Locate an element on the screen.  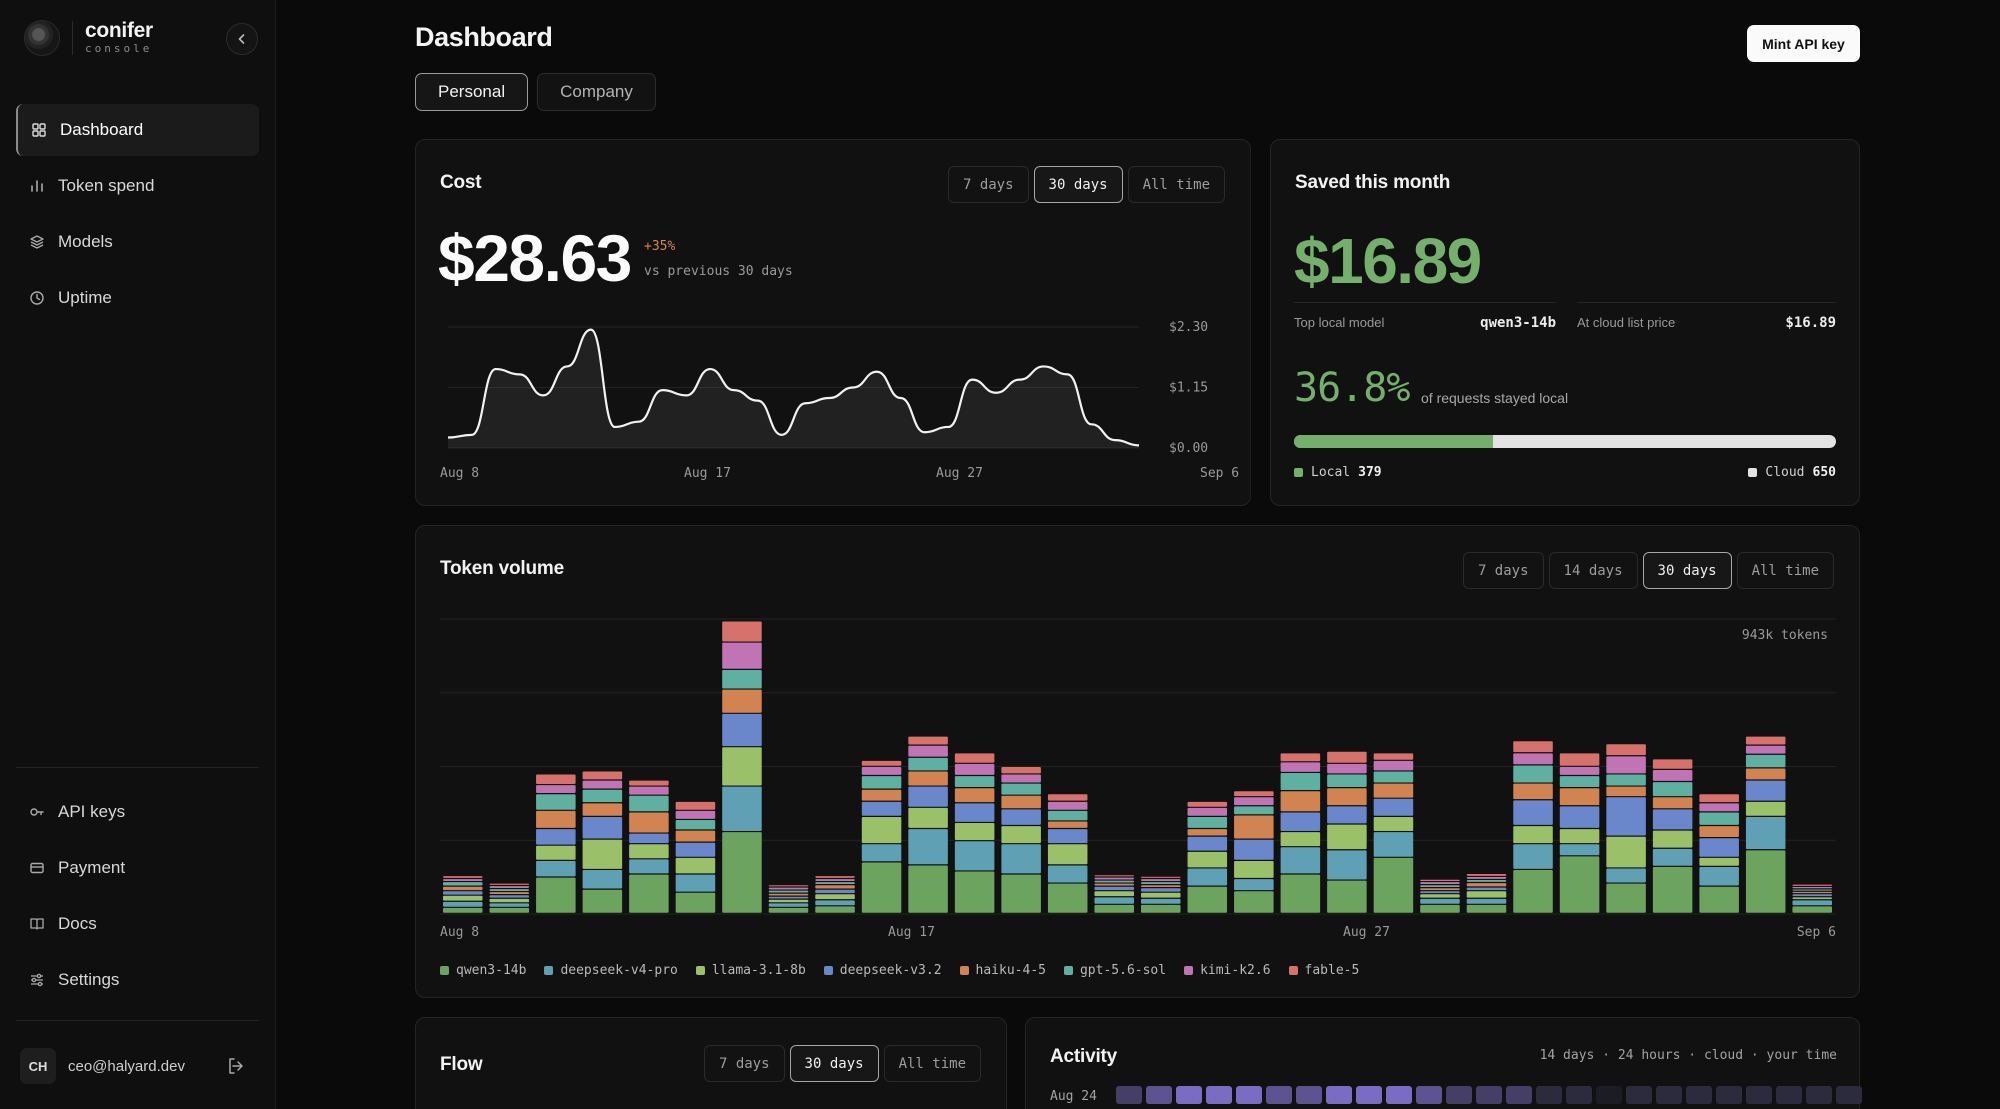
sidebar-item-payment: Payment is located at coordinates (137, 868).